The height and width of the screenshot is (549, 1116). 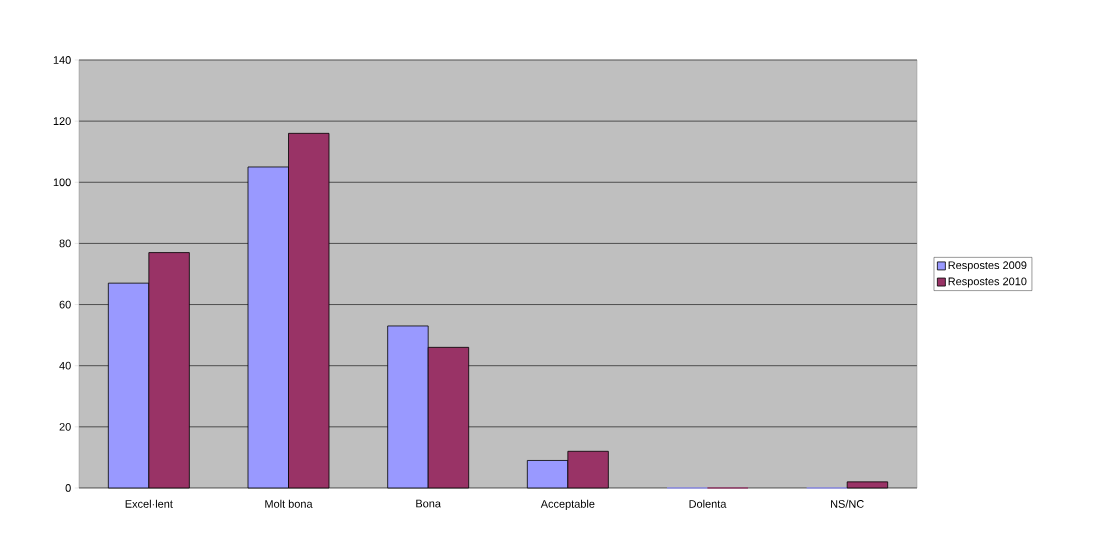 What do you see at coordinates (987, 266) in the screenshot?
I see `legend-label: Respostes 2009` at bounding box center [987, 266].